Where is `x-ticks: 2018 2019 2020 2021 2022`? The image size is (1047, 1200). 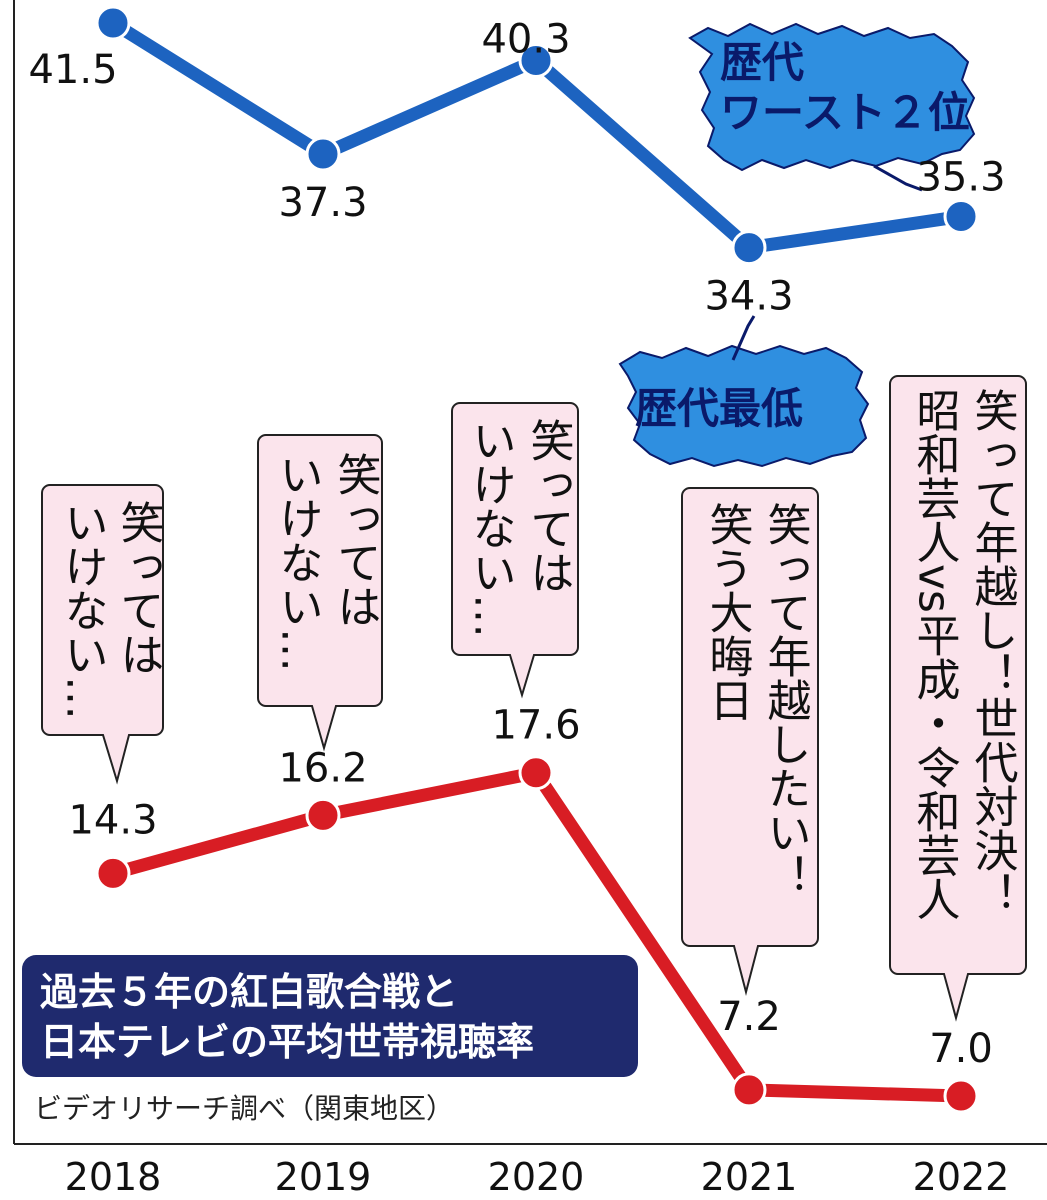
x-ticks: 2018 2019 2020 2021 2022 is located at coordinates (537, 1177).